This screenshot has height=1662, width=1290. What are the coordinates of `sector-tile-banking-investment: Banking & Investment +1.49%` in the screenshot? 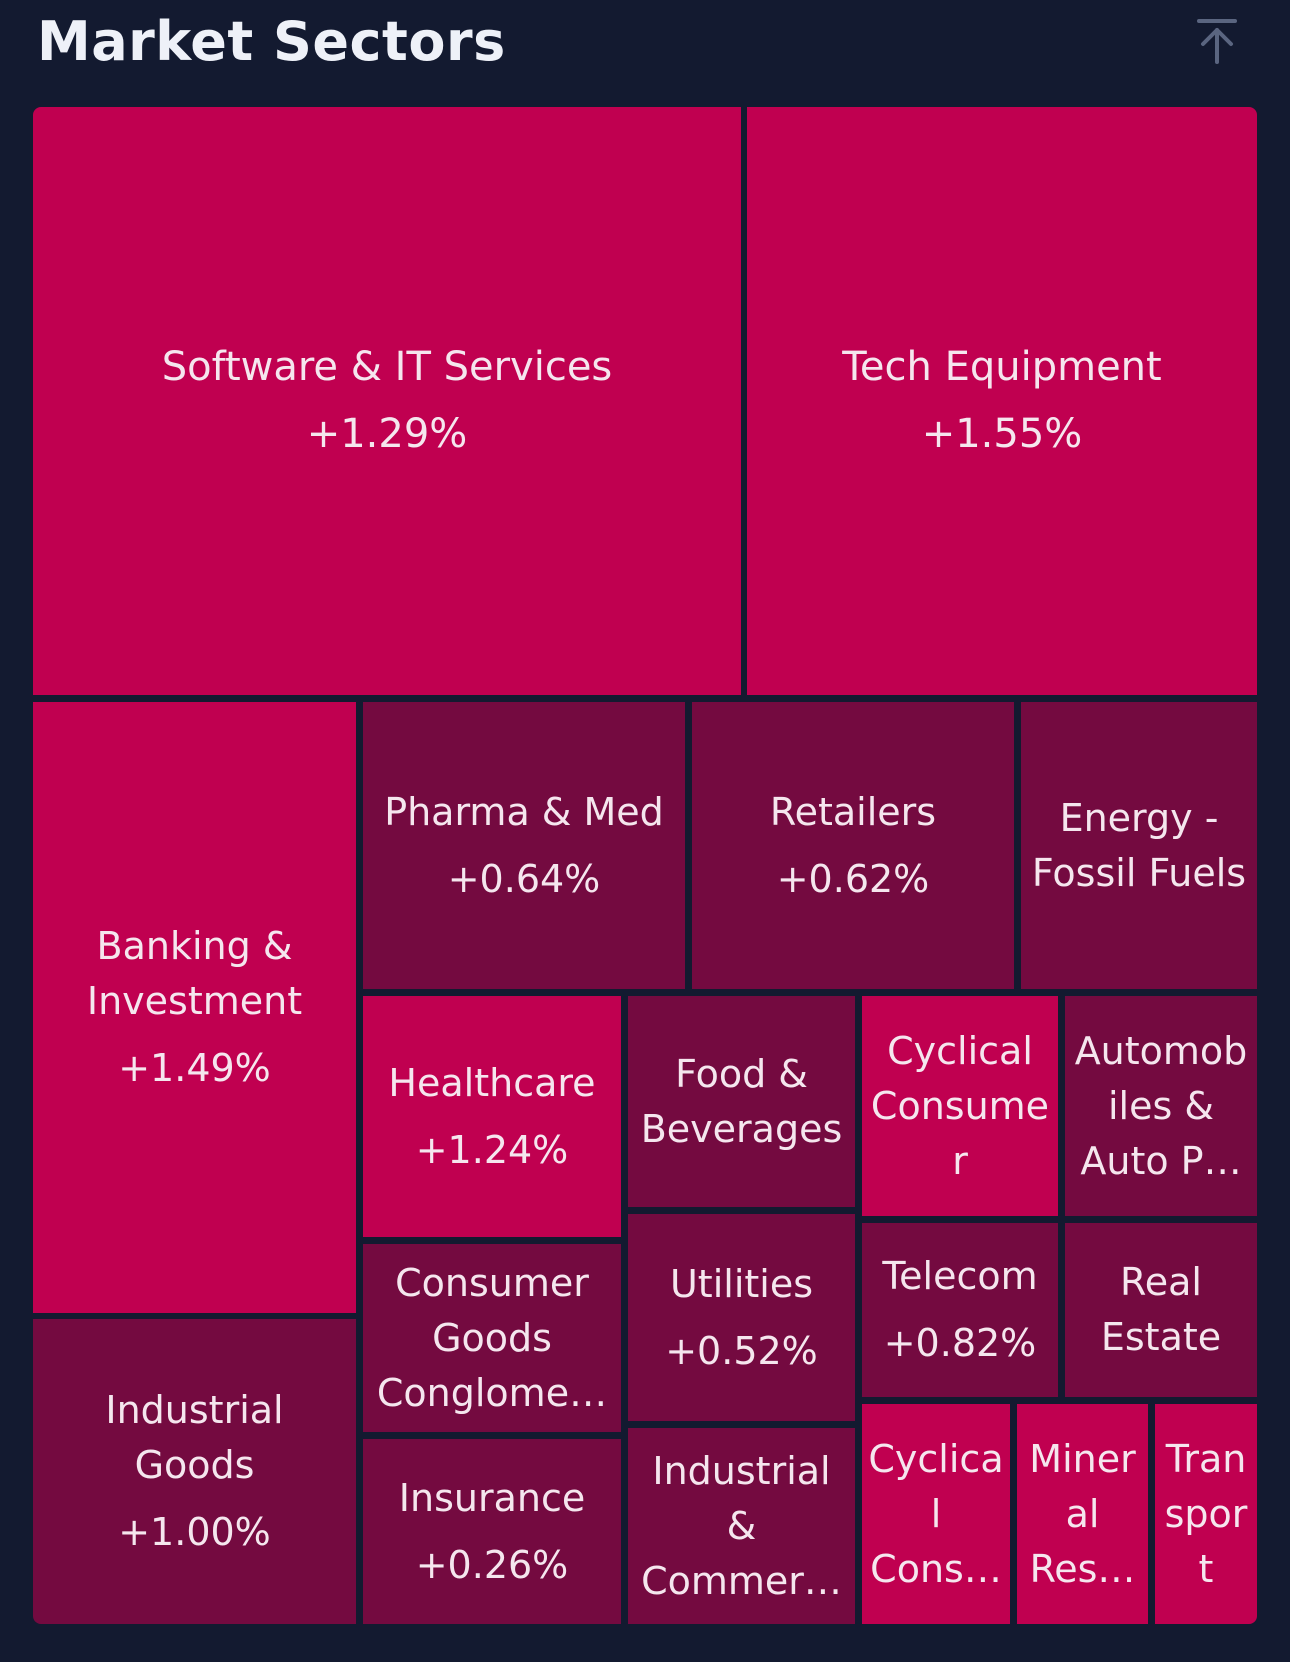 It's located at (194, 1007).